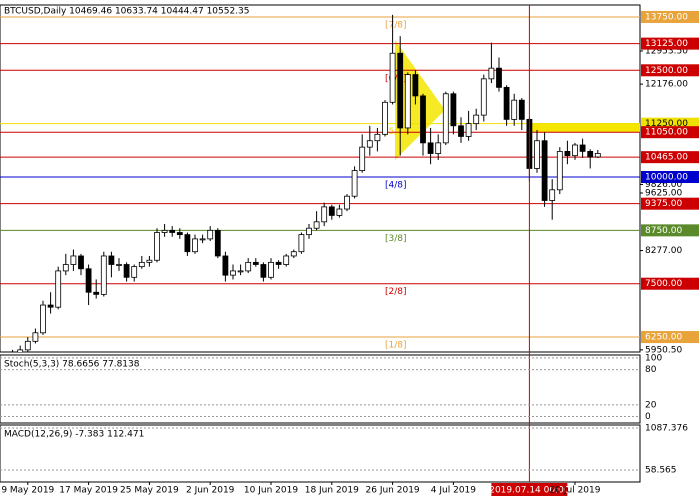 This screenshot has width=700, height=500. What do you see at coordinates (648, 417) in the screenshot?
I see `y-tick-label: 0` at bounding box center [648, 417].